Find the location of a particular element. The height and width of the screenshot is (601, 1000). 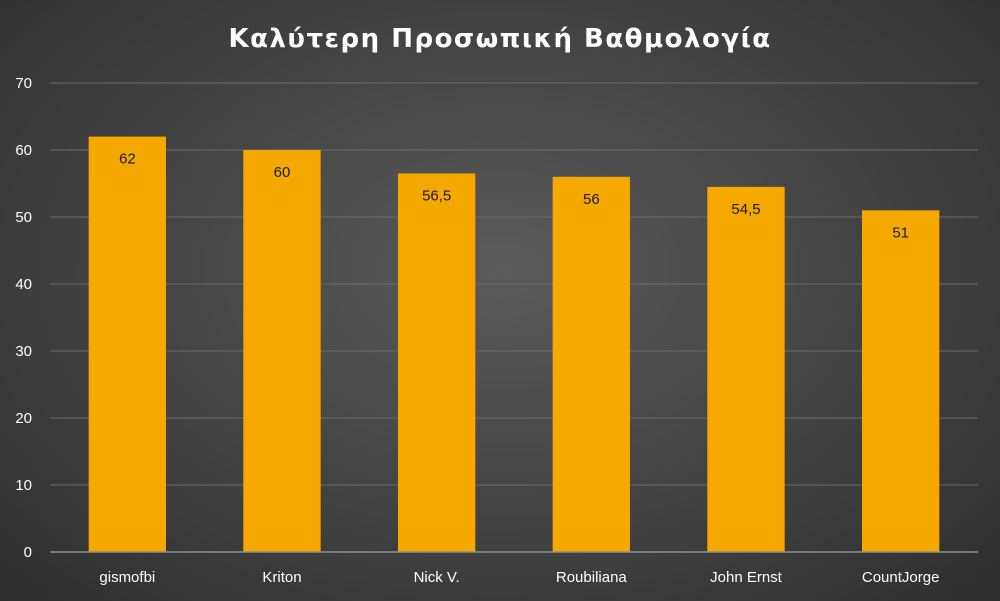

x-tick-label: gismofbi is located at coordinates (127, 577).